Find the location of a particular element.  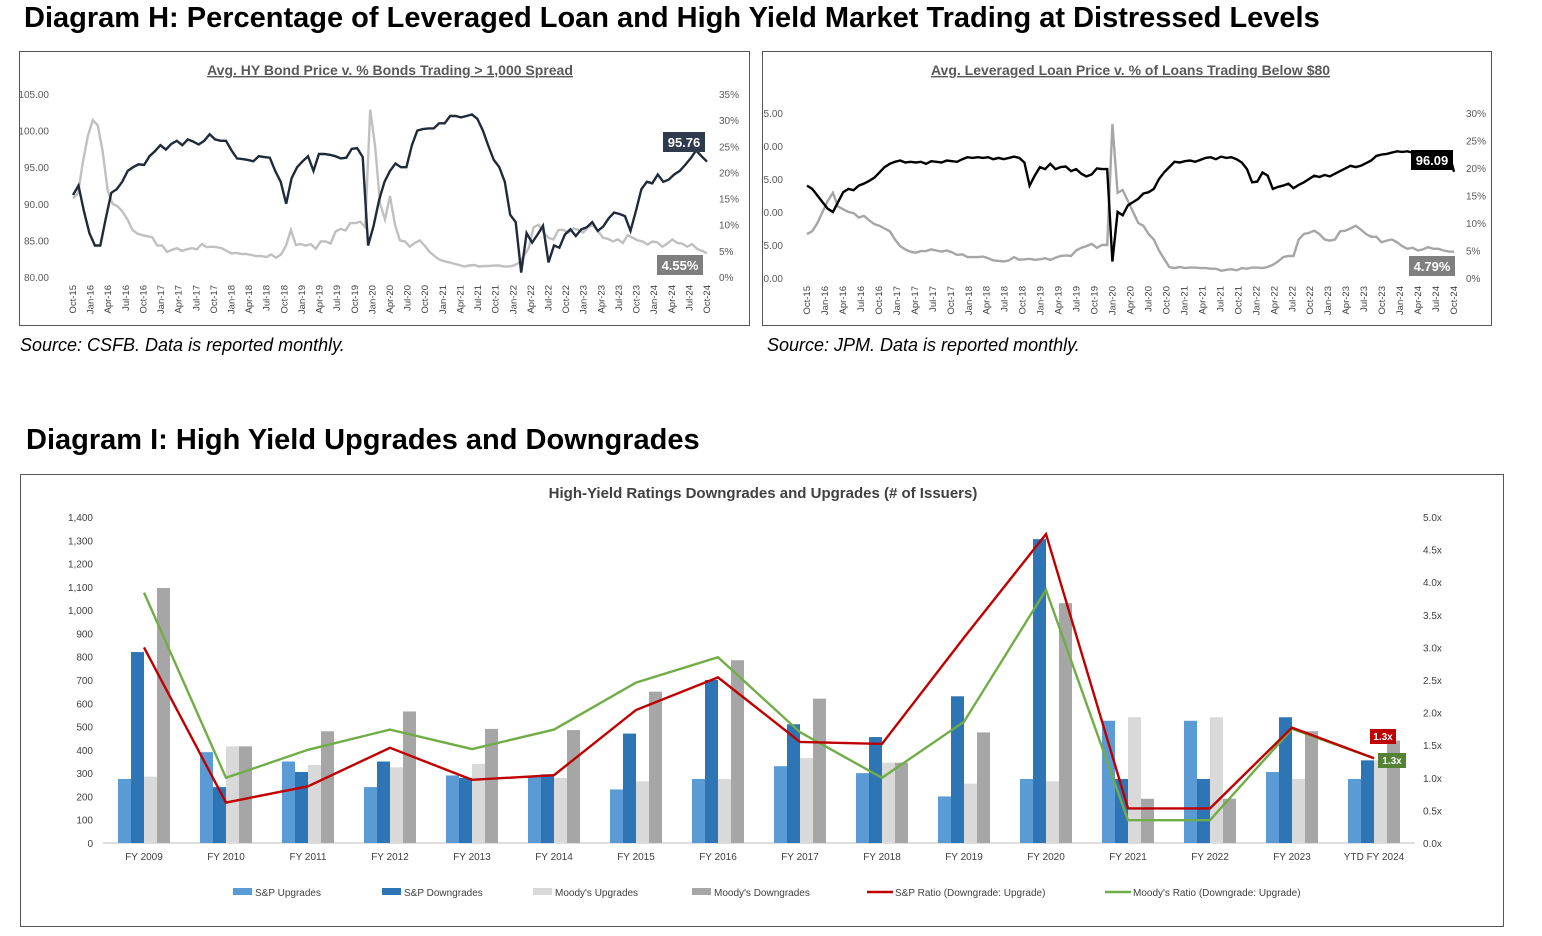

x-tick-label: Oct-18 is located at coordinates (284, 299).